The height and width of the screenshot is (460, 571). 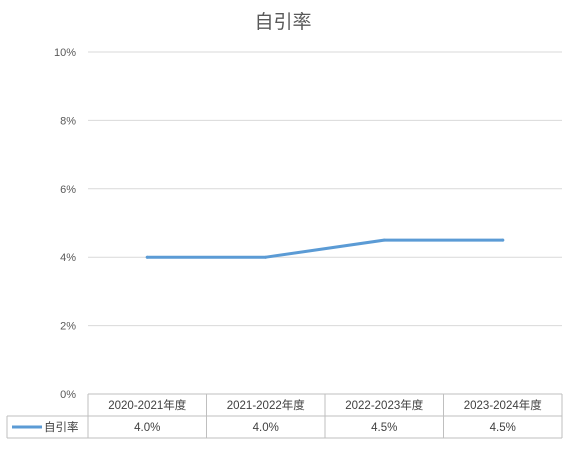 What do you see at coordinates (68, 190) in the screenshot?
I see `y-tick-label: 6%` at bounding box center [68, 190].